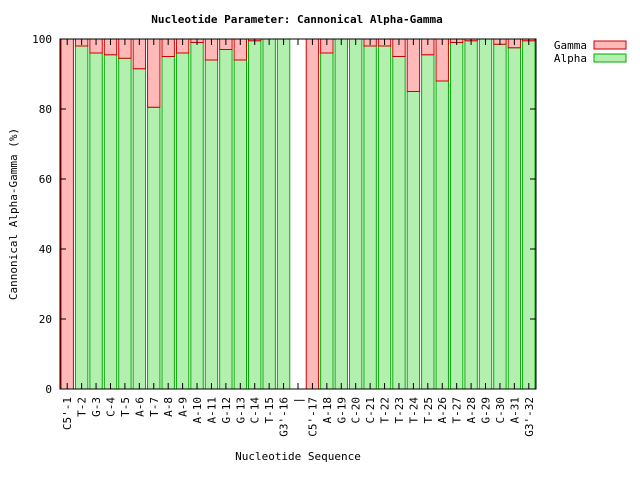 The image size is (640, 485). Describe the element at coordinates (413, 65) in the screenshot. I see `bar-gamma-t24` at that location.